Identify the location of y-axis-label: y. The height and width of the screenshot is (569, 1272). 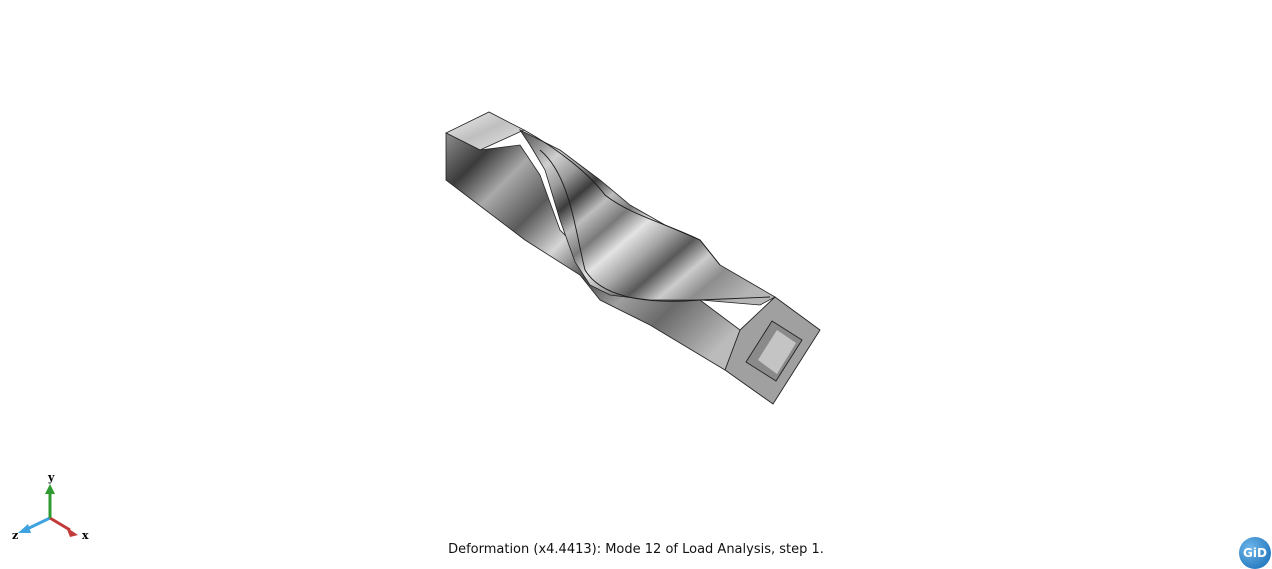
(51, 477).